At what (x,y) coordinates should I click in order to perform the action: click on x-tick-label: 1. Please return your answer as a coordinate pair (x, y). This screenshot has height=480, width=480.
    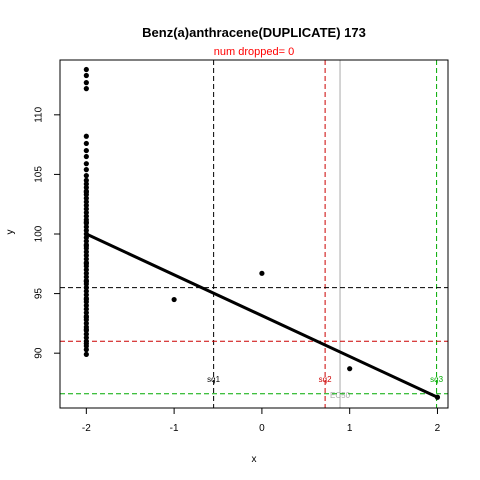
    Looking at the image, I should click on (350, 428).